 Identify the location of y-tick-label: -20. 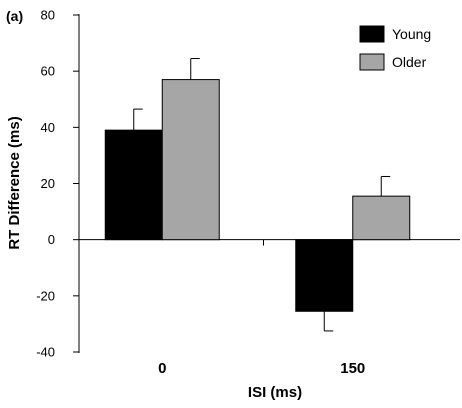
(45, 295).